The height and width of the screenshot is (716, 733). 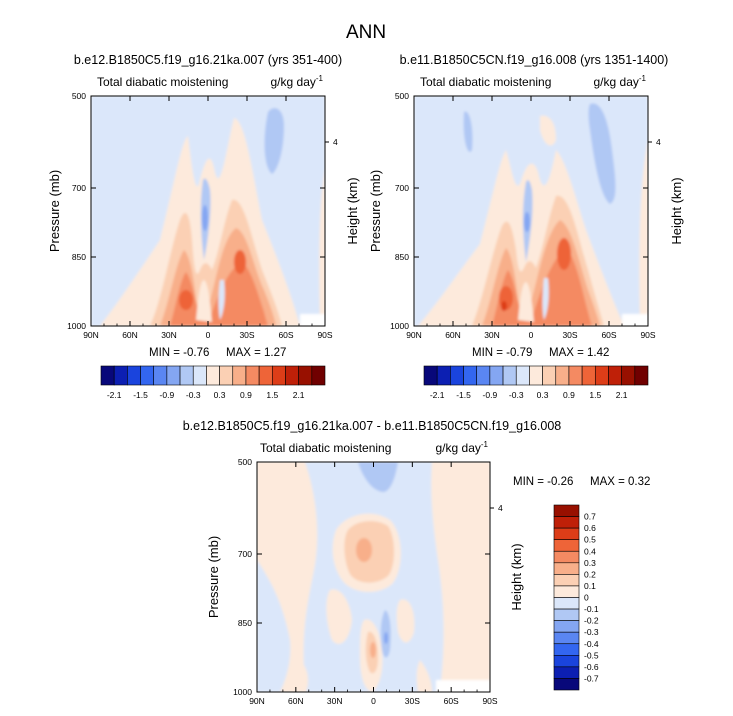 I want to click on panel-2-units: g/kg day-1, so click(x=620, y=81).